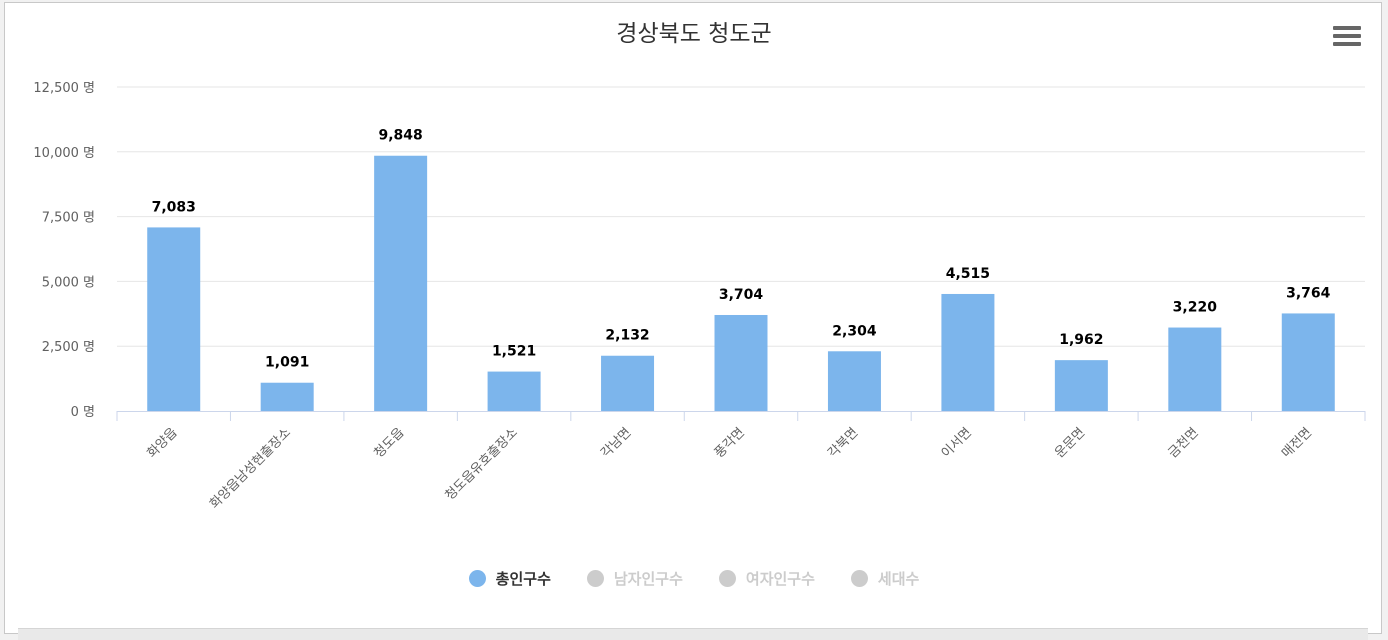  What do you see at coordinates (854, 331) in the screenshot?
I see `data-label: 2,304` at bounding box center [854, 331].